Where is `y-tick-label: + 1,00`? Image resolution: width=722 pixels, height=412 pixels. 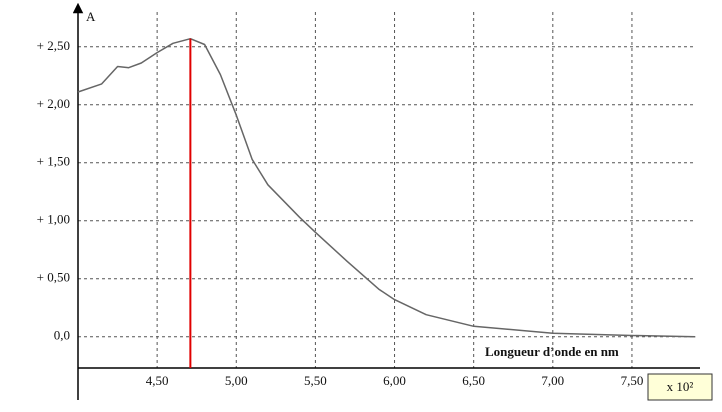
y-tick-label: + 1,00 is located at coordinates (53, 219).